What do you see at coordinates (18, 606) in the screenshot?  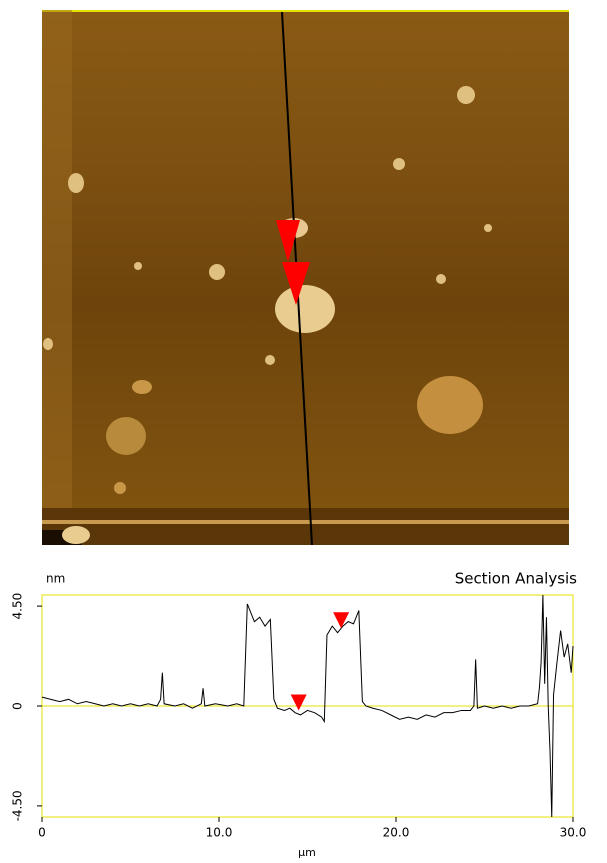 I see `y-tick-label: 4.50` at bounding box center [18, 606].